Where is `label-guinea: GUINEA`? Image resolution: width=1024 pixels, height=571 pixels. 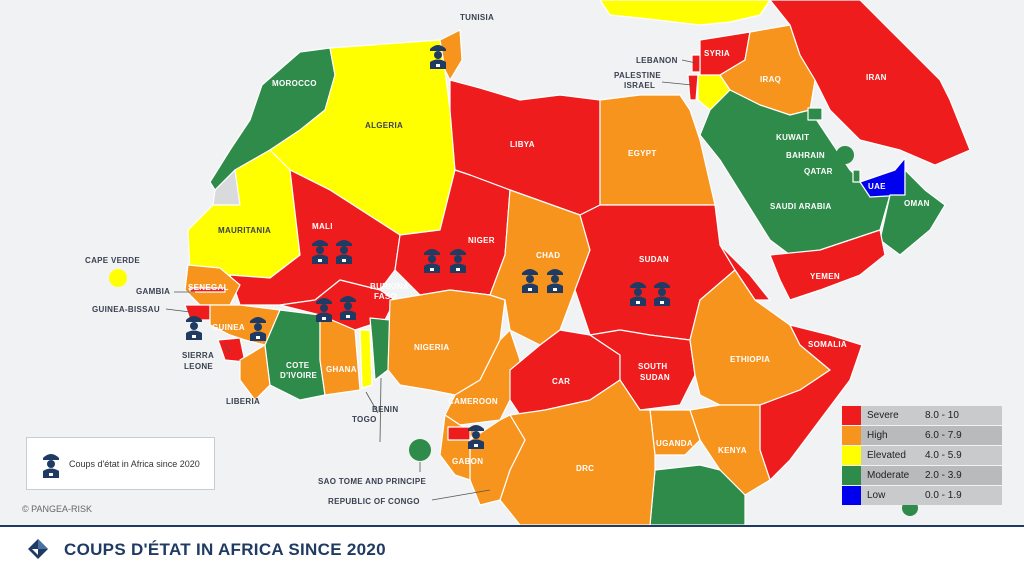 label-guinea: GUINEA is located at coordinates (228, 327).